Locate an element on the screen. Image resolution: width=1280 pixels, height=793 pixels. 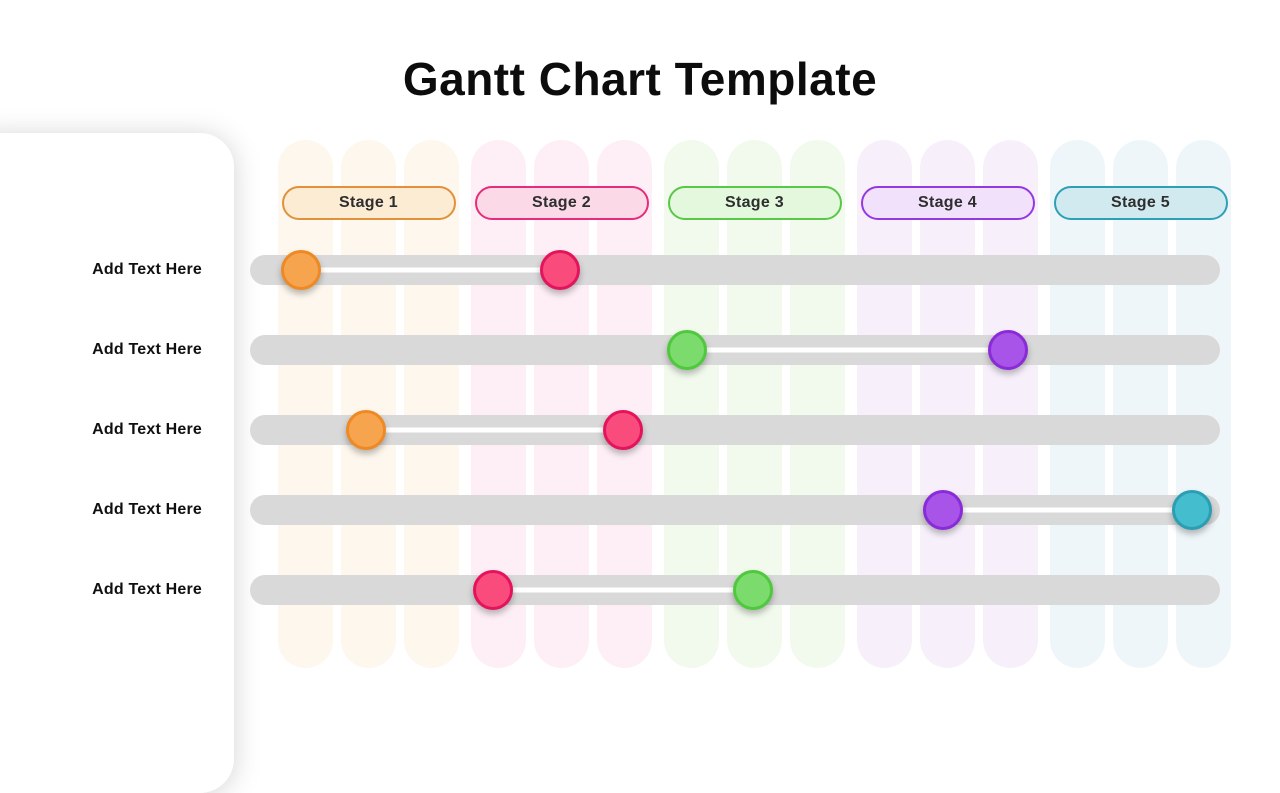
stage-pill-5: Stage 5 is located at coordinates (1140, 203).